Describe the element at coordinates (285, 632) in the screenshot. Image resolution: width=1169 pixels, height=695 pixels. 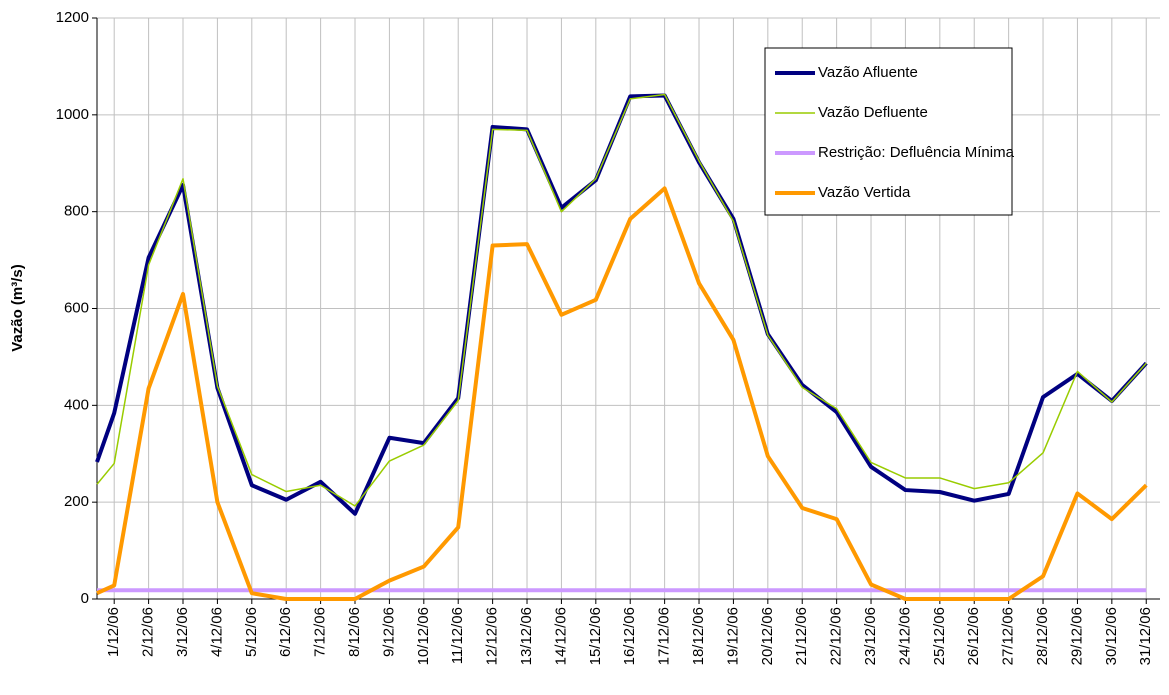
I see `x-tick-label: 6/12/06` at that location.